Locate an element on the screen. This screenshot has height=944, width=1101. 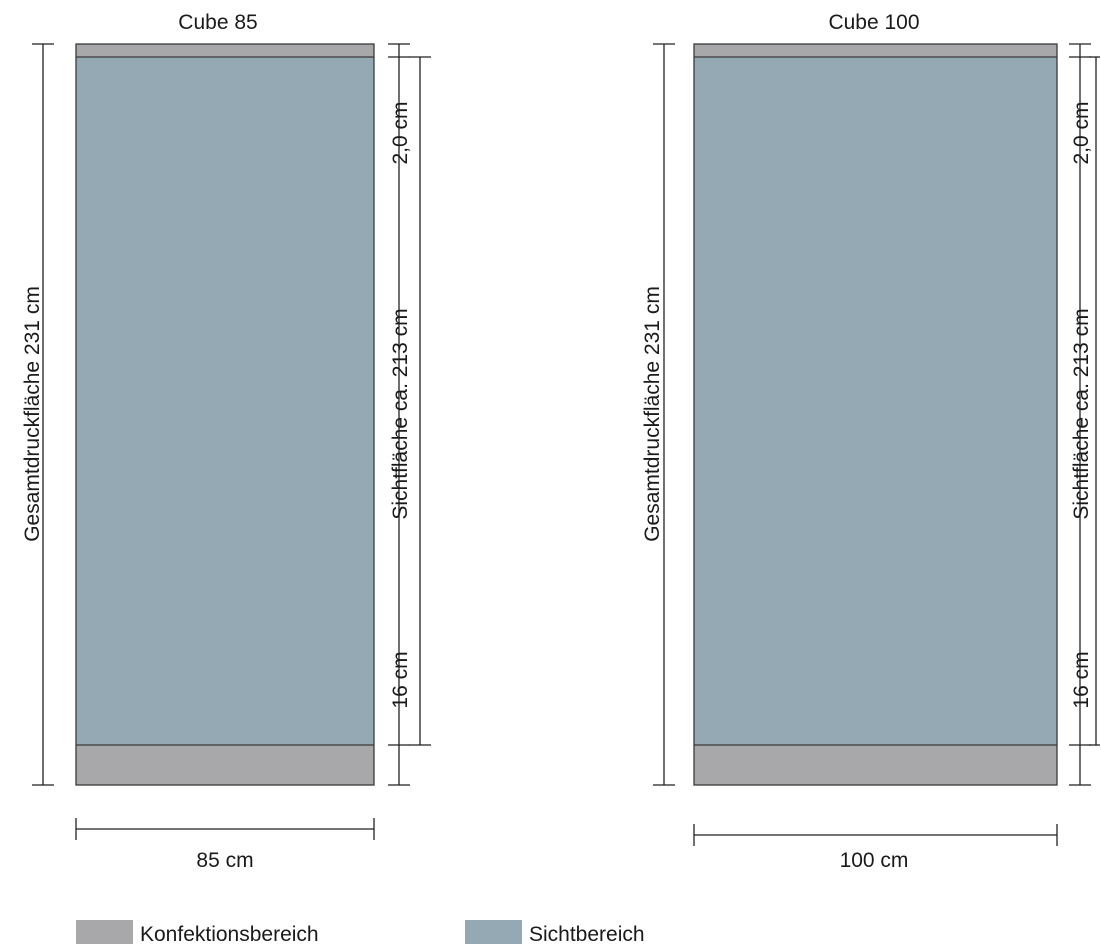
legend-label-sicht: Sichtbereich is located at coordinates (587, 933).